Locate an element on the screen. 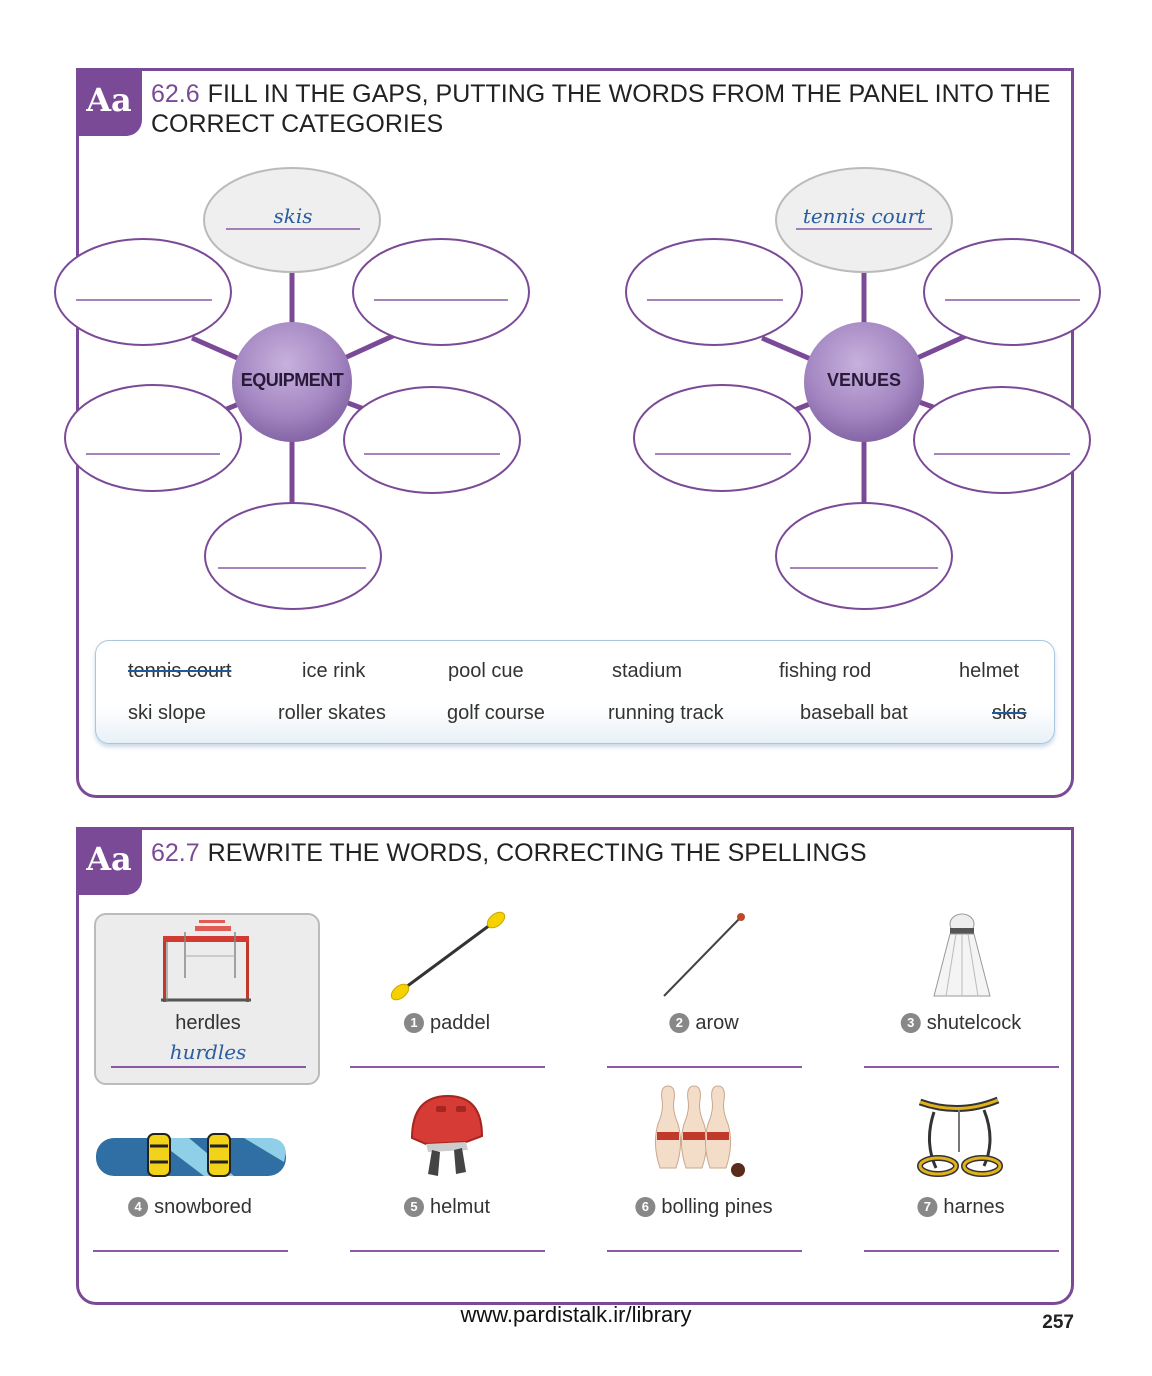  equipment-example-answer: skis is located at coordinates (293, 216).